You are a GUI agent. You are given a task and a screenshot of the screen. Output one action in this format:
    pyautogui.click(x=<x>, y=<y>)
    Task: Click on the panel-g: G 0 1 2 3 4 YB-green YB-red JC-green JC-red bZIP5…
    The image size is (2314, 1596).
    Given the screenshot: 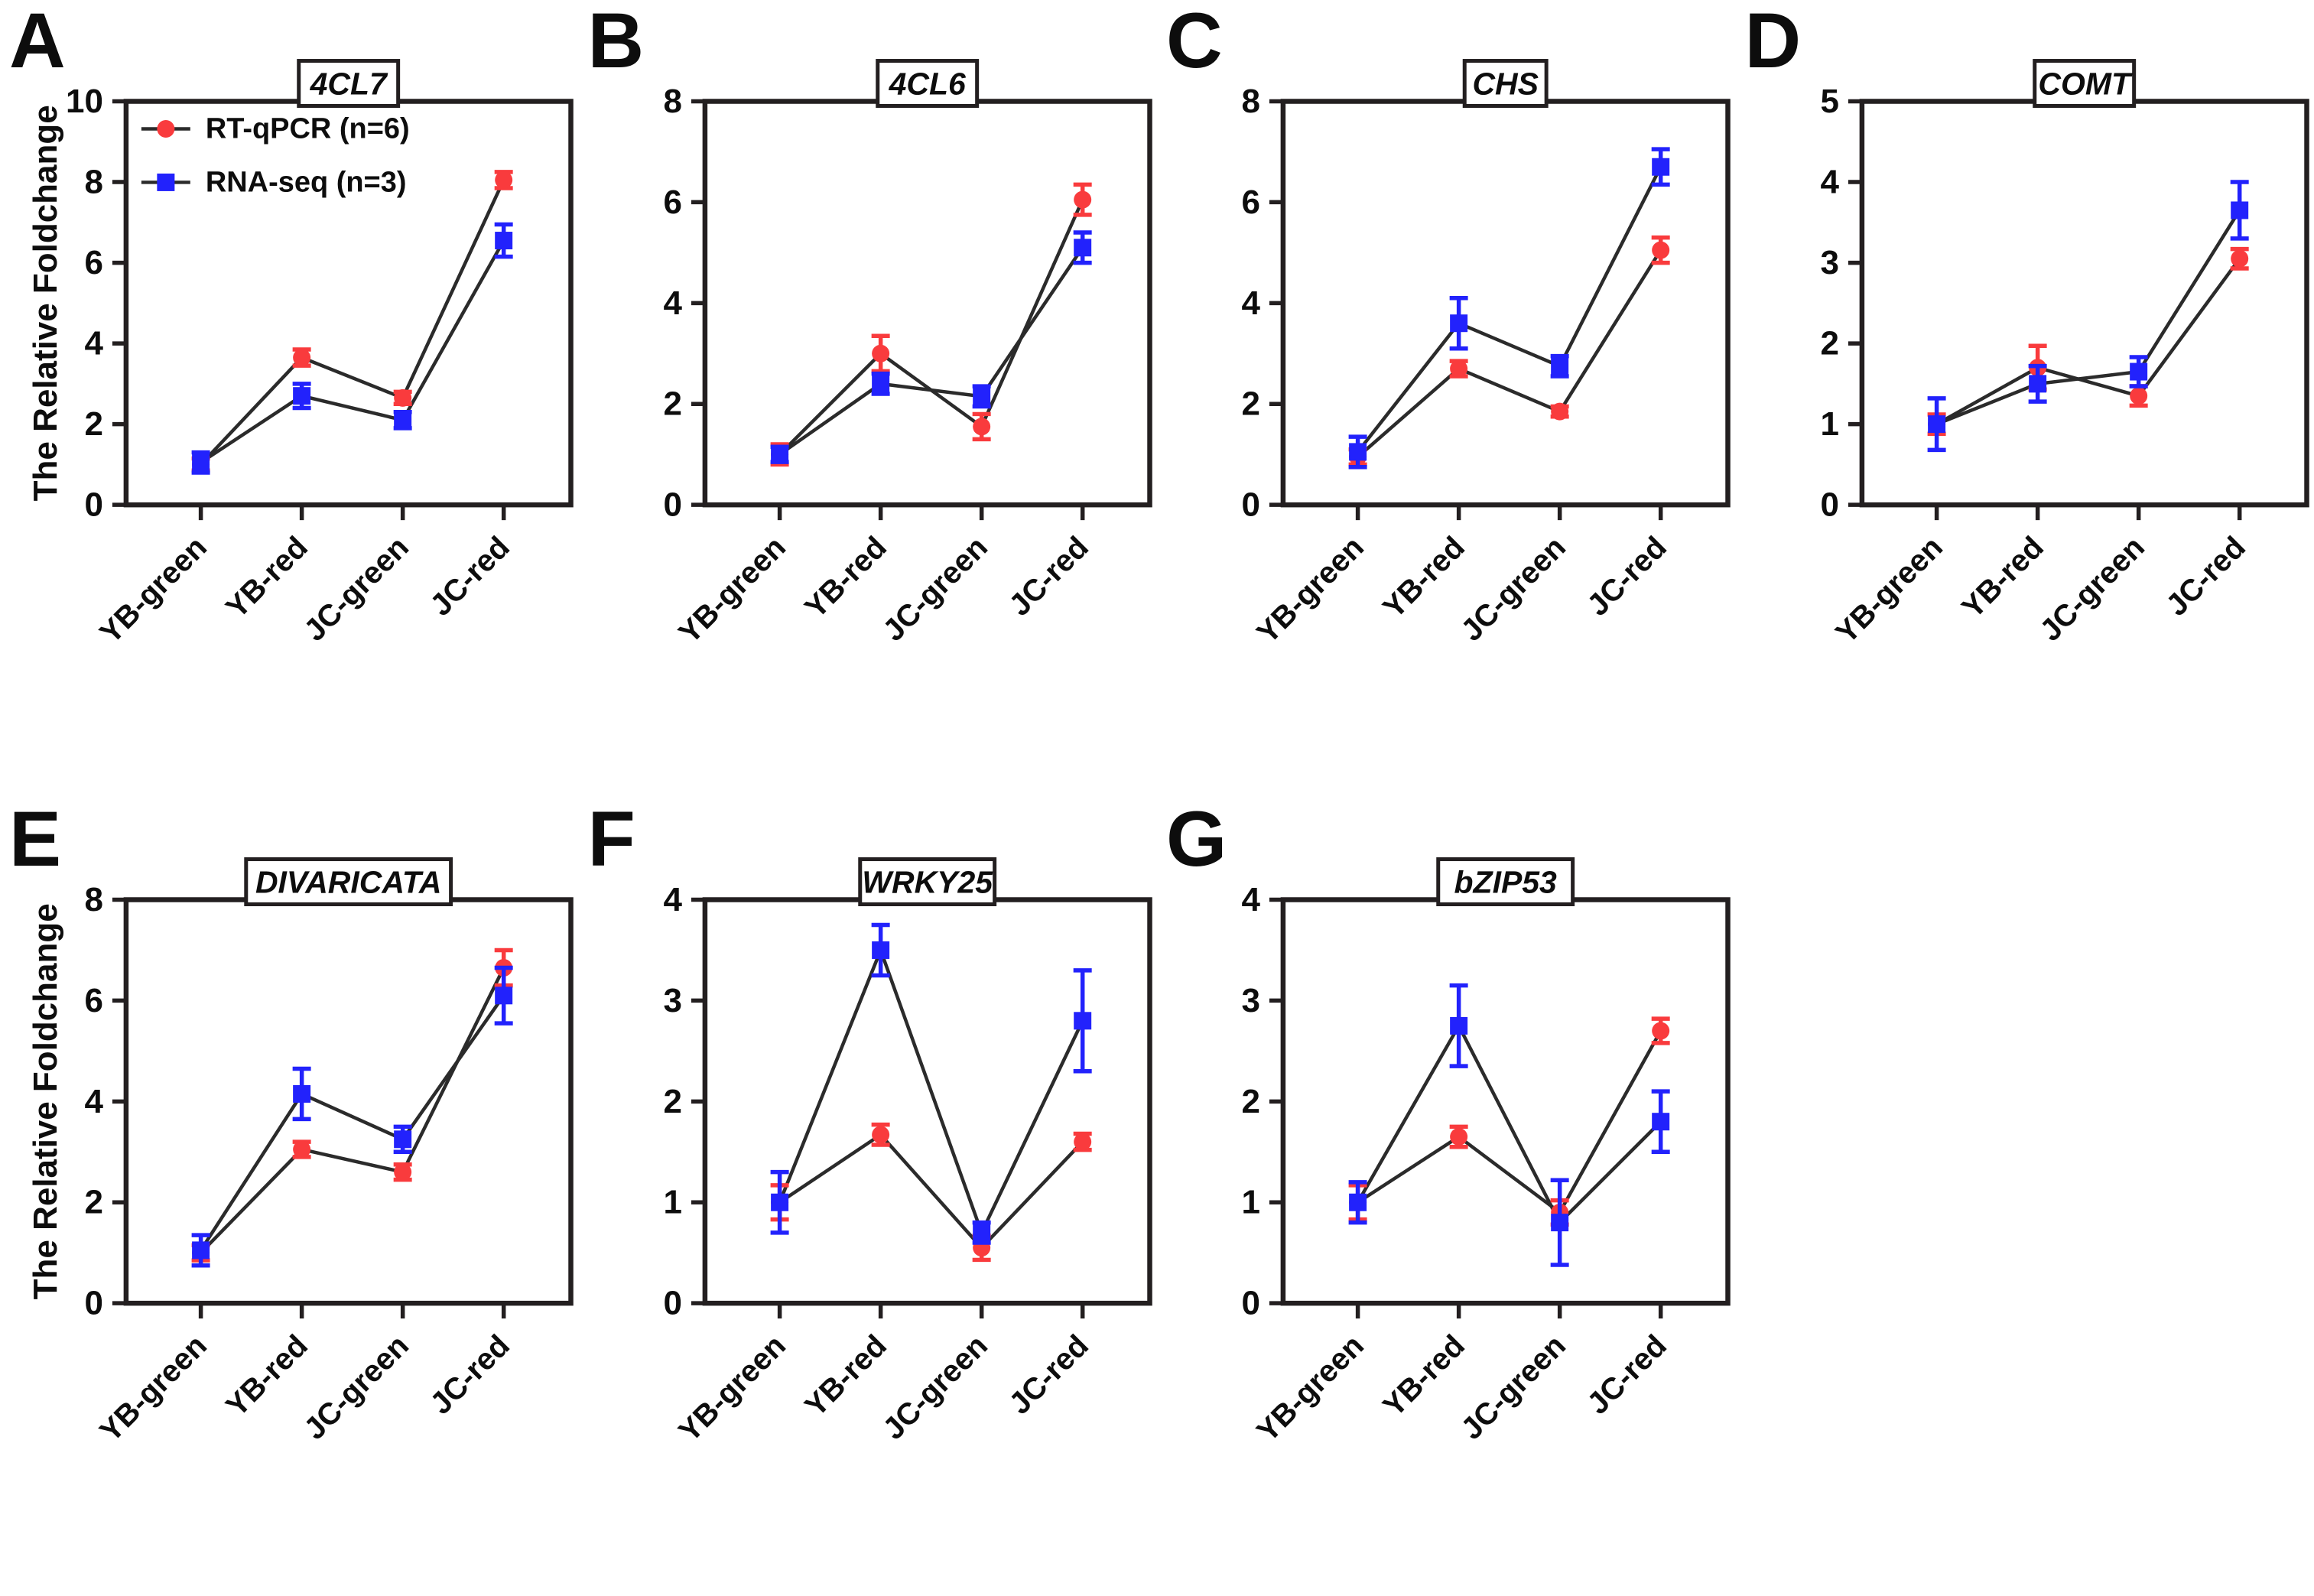 What is the action you would take?
    pyautogui.click(x=1446, y=1197)
    